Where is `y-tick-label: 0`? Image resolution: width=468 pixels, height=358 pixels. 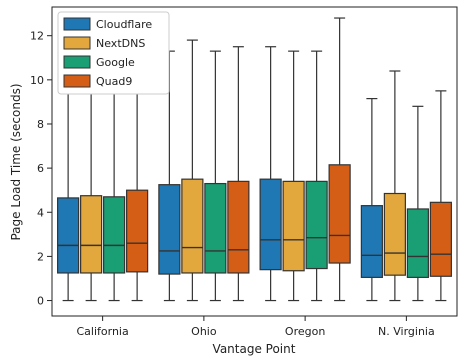
y-tick-label: 0 is located at coordinates (40, 301).